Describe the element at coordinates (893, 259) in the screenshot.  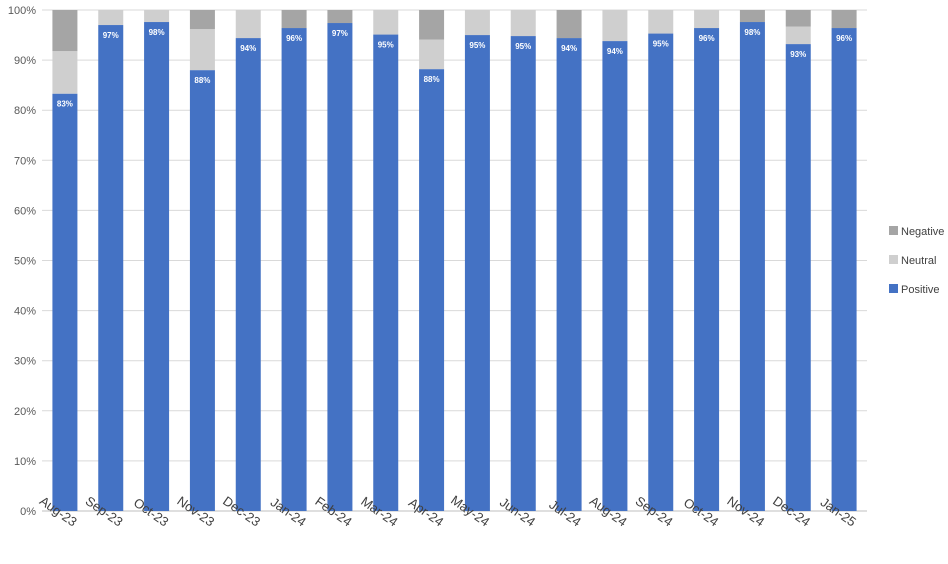
I see `legend-swatch-neutral` at that location.